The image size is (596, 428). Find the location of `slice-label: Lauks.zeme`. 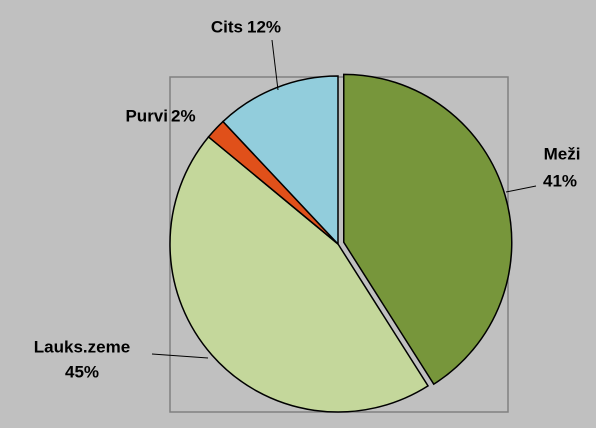

slice-label: Lauks.zeme is located at coordinates (82, 346).